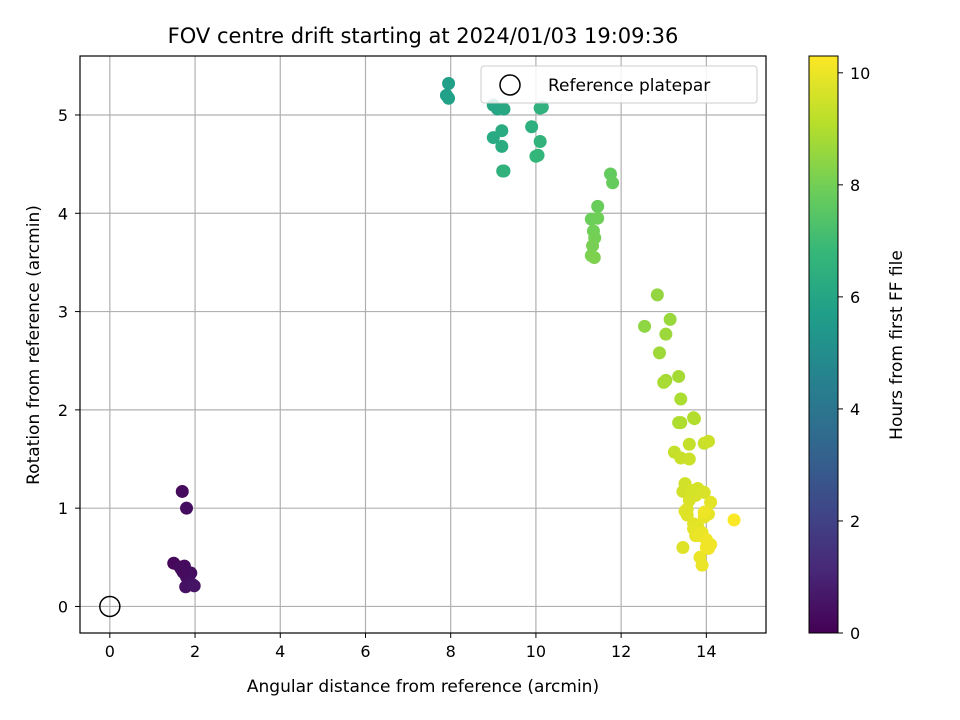 Image resolution: width=960 pixels, height=720 pixels. What do you see at coordinates (110, 606) in the screenshot?
I see `reference-platepar-marker` at bounding box center [110, 606].